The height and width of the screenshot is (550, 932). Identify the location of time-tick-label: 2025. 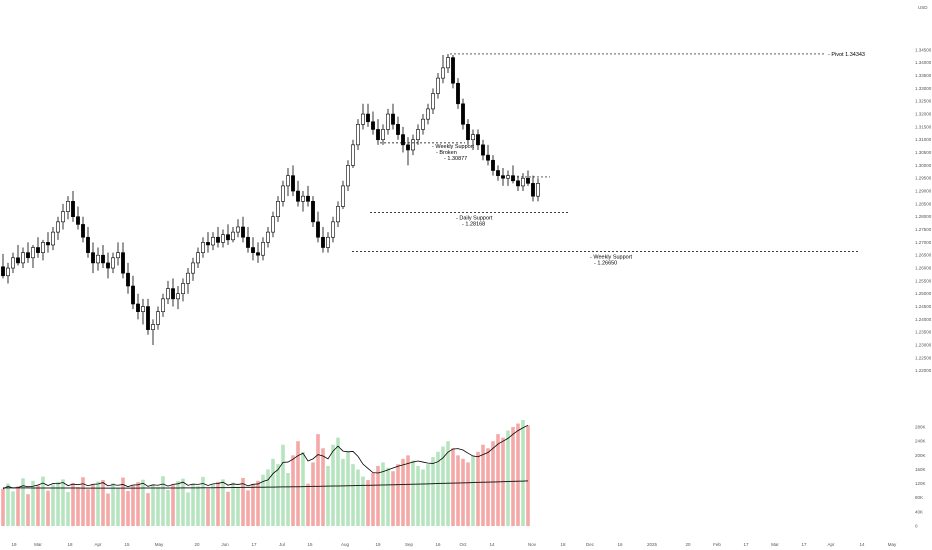
(652, 544).